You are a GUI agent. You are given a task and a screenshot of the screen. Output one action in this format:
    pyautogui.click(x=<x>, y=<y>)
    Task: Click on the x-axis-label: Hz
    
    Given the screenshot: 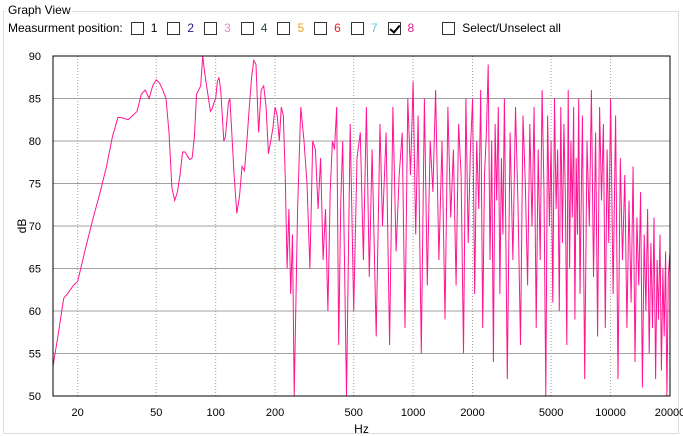 What is the action you would take?
    pyautogui.click(x=361, y=429)
    